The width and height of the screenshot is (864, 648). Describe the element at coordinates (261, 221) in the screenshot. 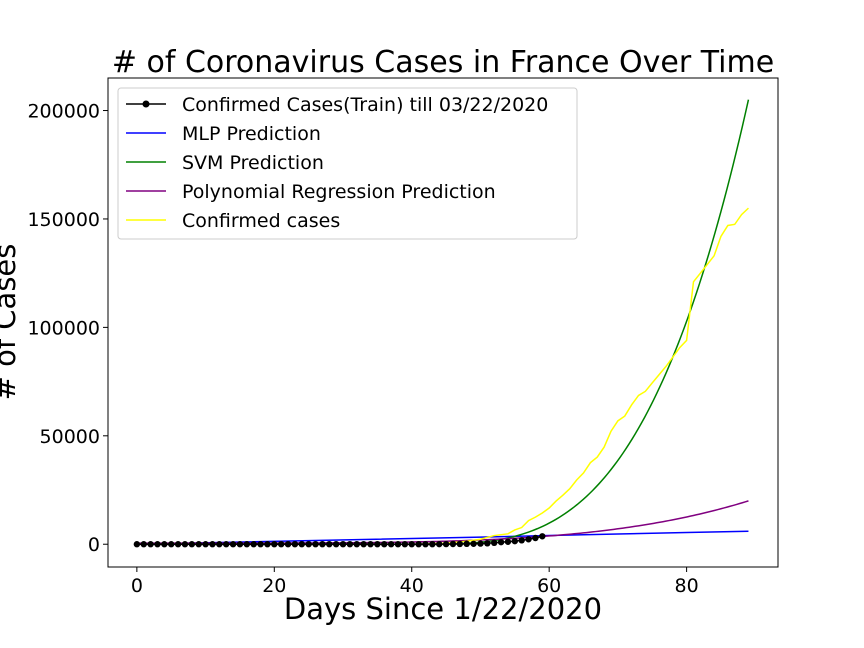

I see `legend-label-confirmed: Confirmed cases` at that location.